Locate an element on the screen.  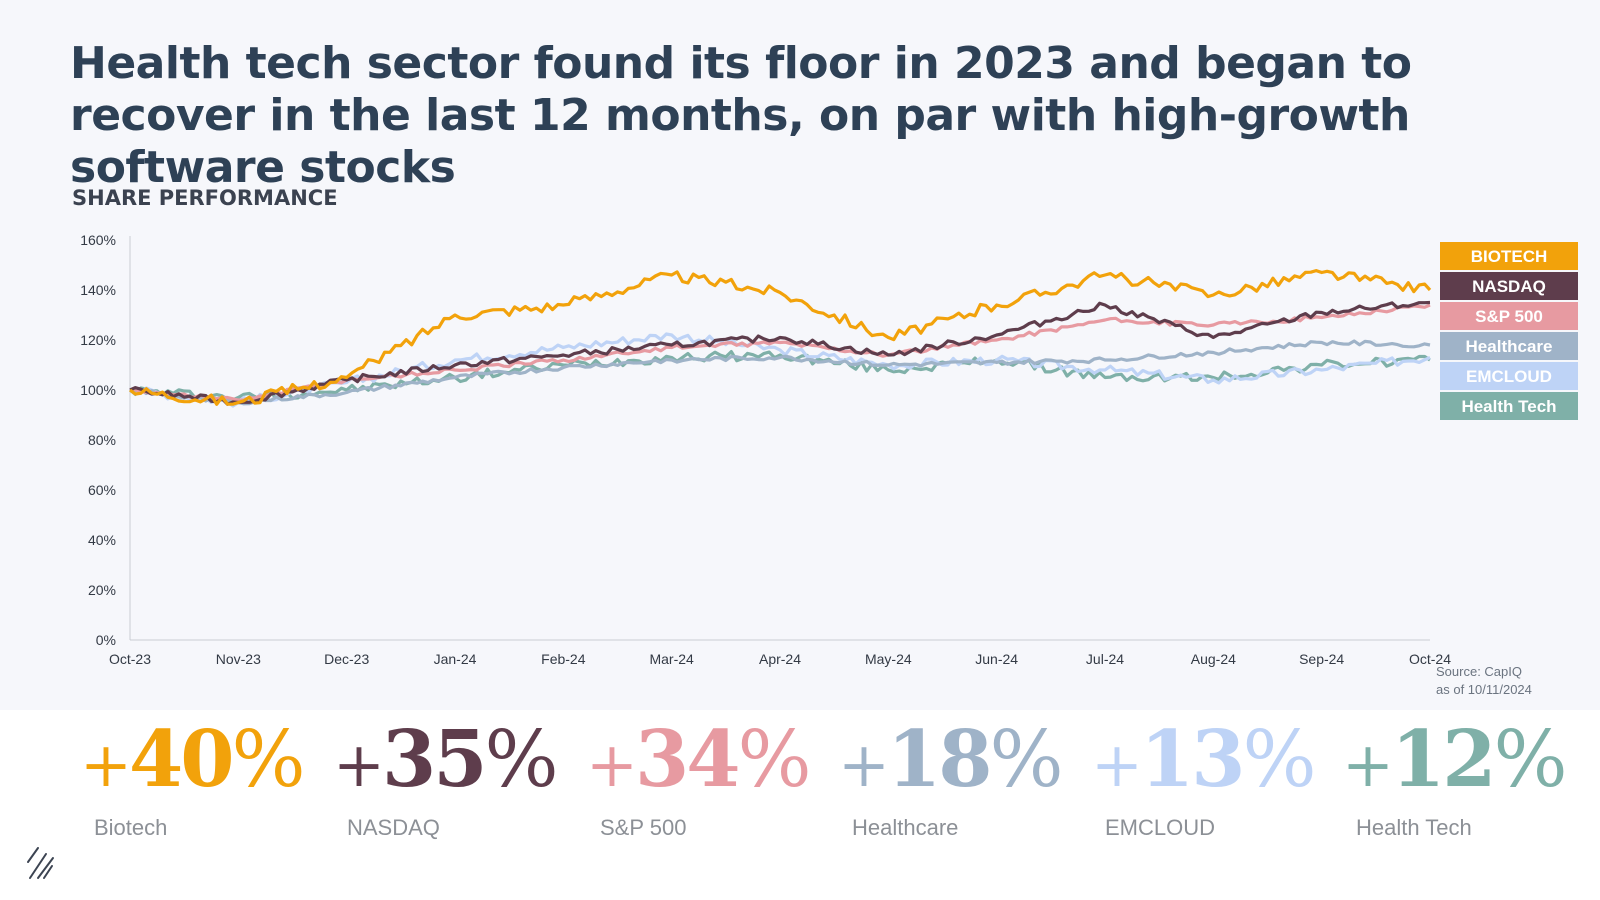
series-line-healthcare is located at coordinates (780, 372).